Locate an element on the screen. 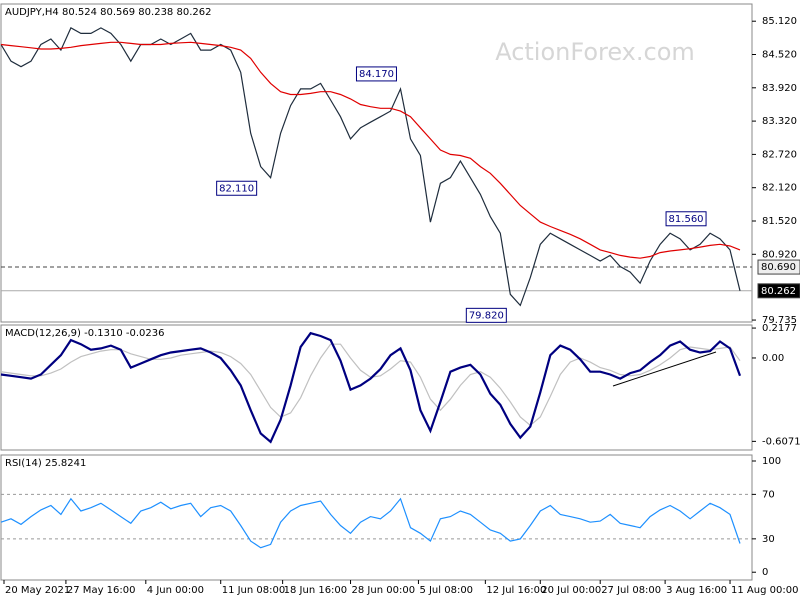 The height and width of the screenshot is (600, 800). y-tick-label: 100 is located at coordinates (771, 461).